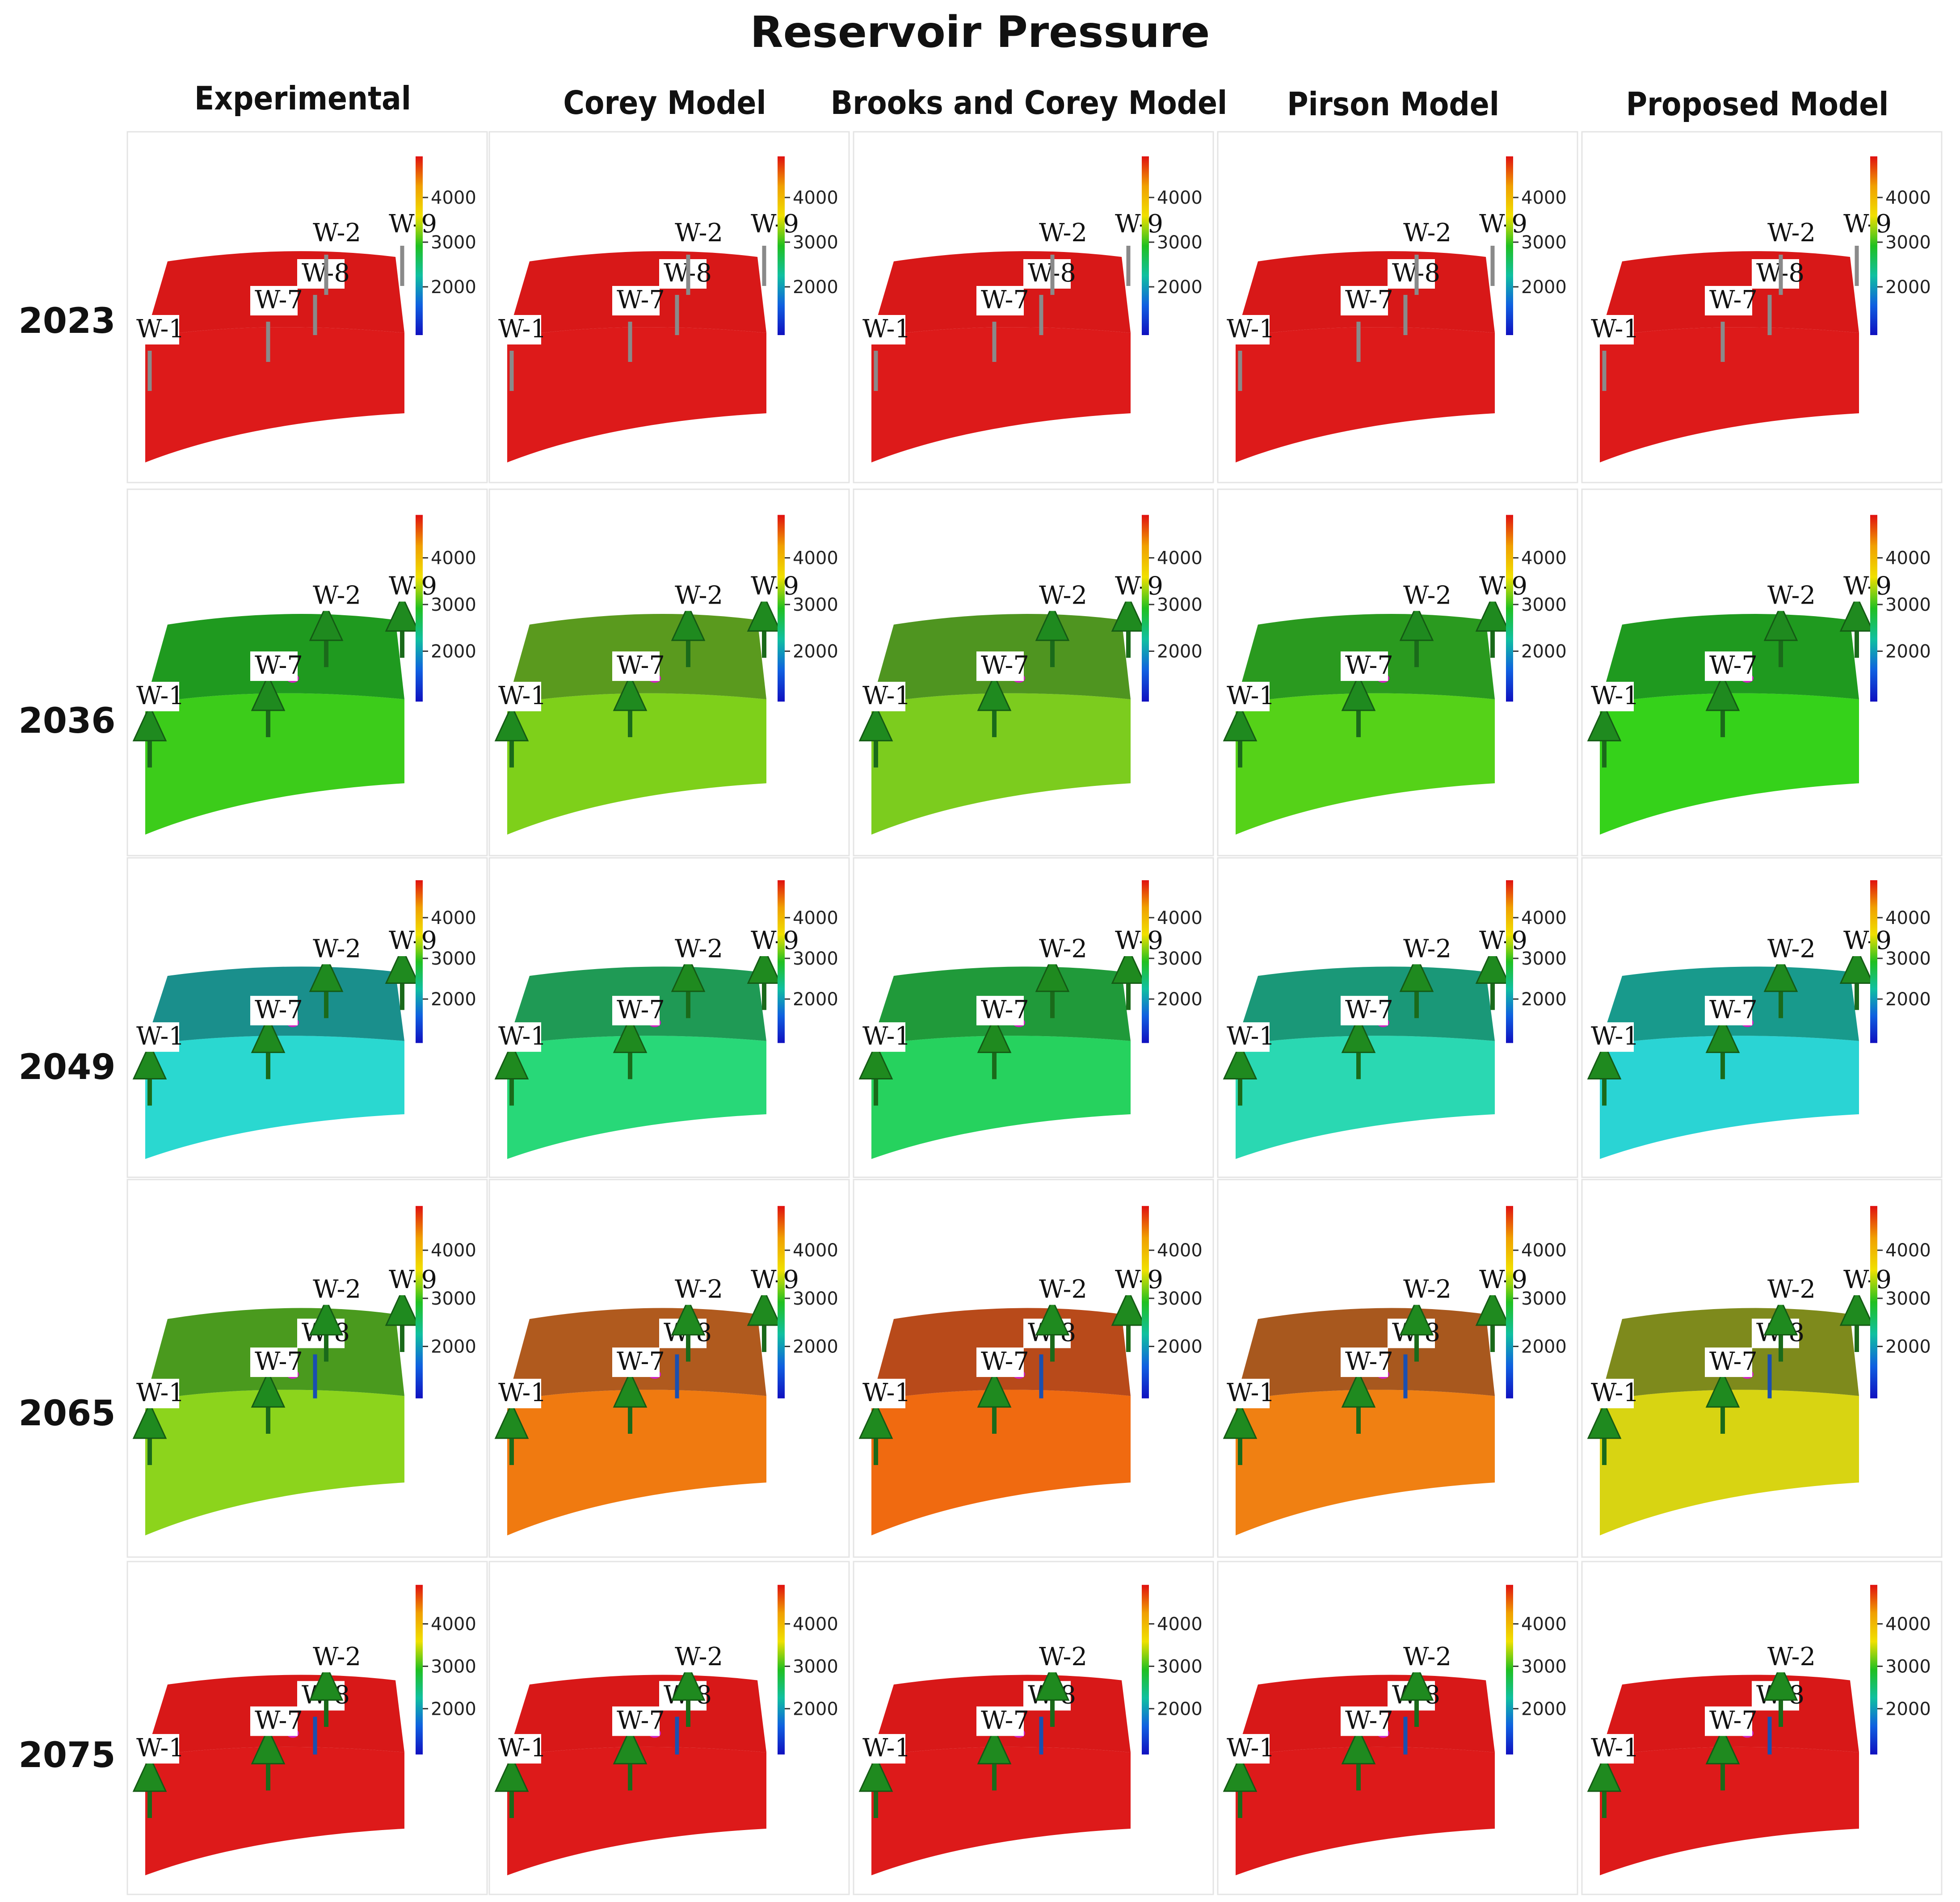 This screenshot has height=1902, width=1960. I want to click on column-header: Brooks and Corey Model, so click(1029, 103).